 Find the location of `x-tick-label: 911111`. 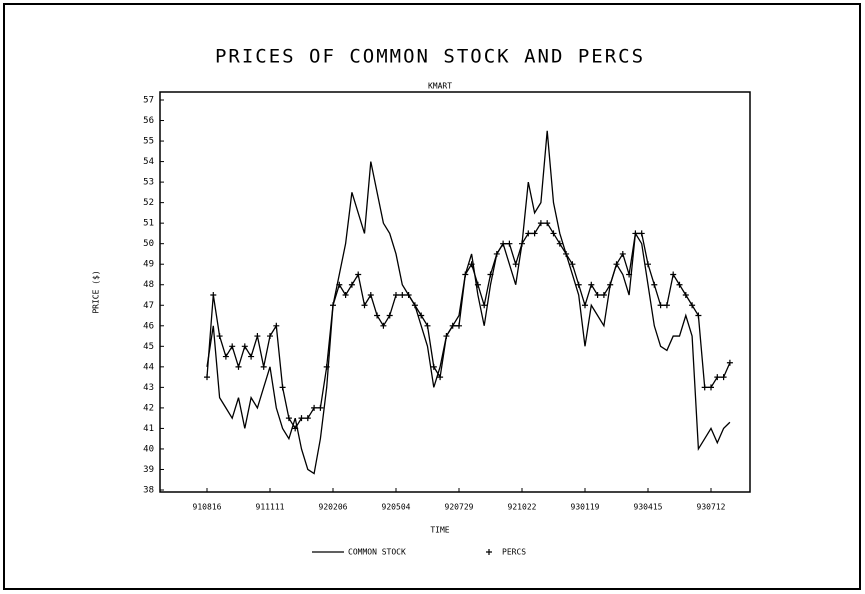

x-tick-label: 911111 is located at coordinates (270, 507).